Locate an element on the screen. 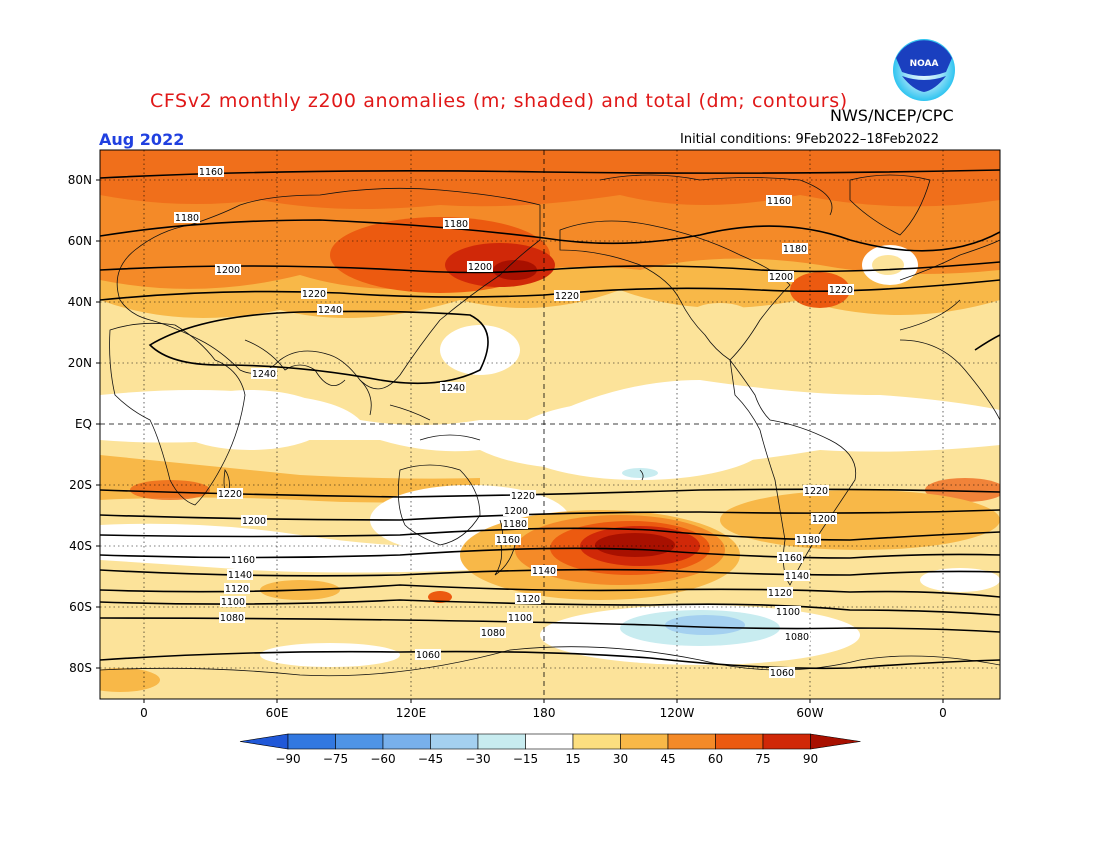 Image resolution: width=1100 pixels, height=850 pixels. colorbar-arrow-high is located at coordinates (835, 741).